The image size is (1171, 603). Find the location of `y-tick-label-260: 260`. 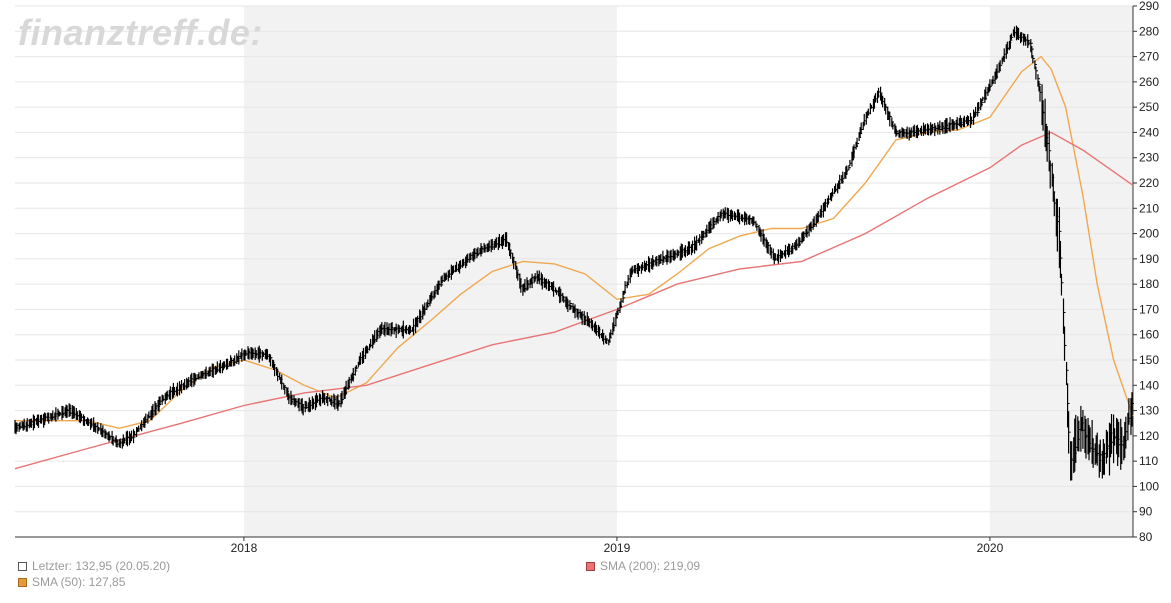

y-tick-label-260: 260 is located at coordinates (1149, 82).